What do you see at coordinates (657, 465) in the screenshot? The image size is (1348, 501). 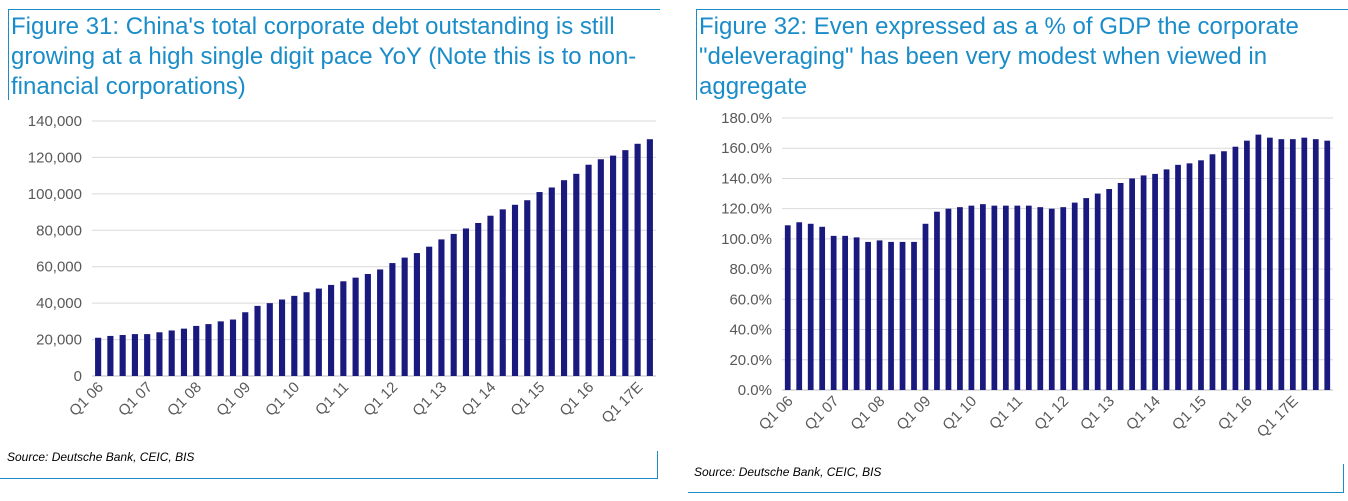 I see `frame-right-rule` at bounding box center [657, 465].